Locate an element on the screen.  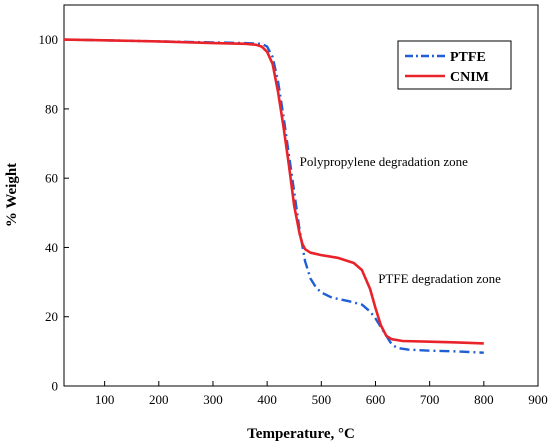
x-tick-label: 900 is located at coordinates (538, 399).